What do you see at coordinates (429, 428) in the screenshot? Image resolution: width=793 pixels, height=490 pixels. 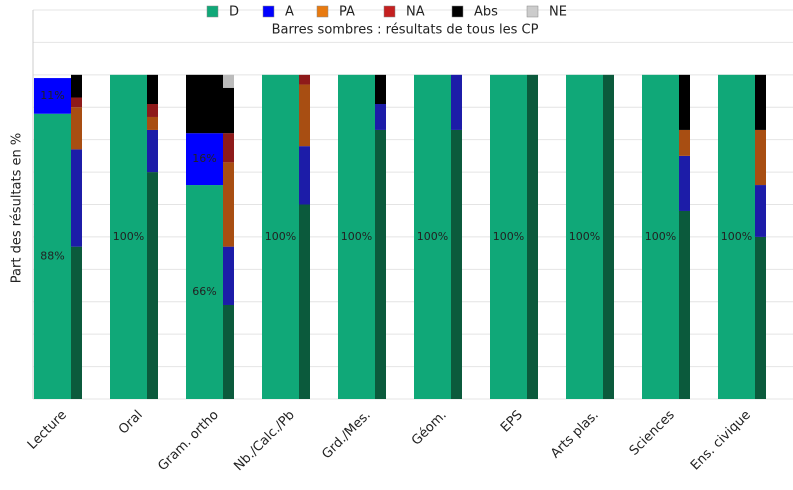 I see `x-tick-label: Géom.` at bounding box center [429, 428].